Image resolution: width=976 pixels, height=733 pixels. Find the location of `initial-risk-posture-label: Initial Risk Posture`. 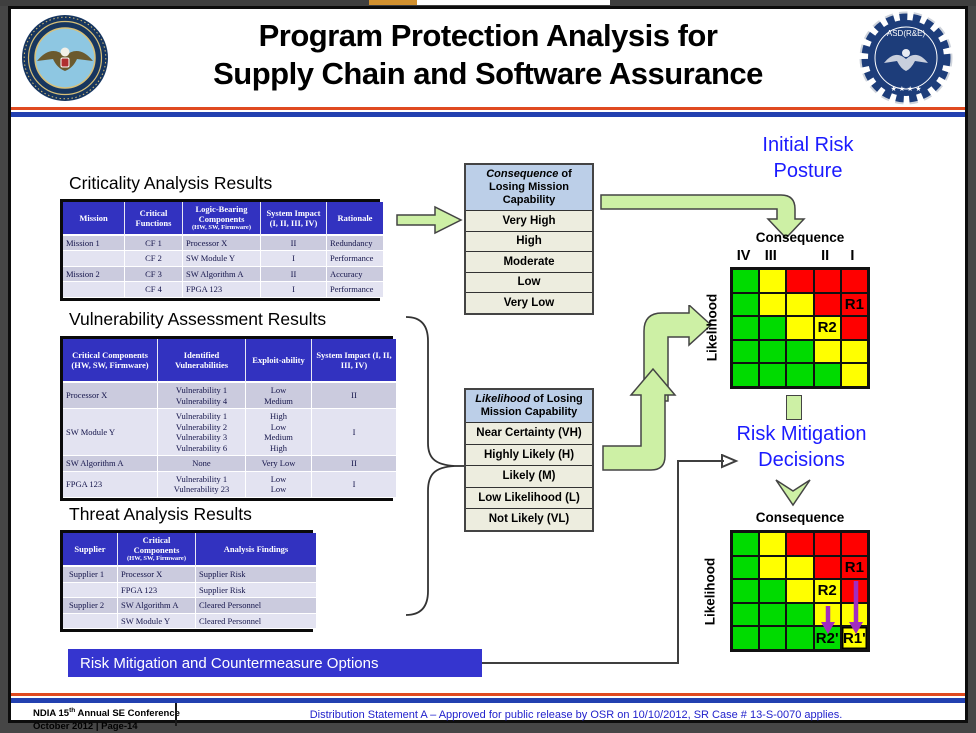

initial-risk-posture-label: Initial Risk Posture is located at coordinates (808, 158).